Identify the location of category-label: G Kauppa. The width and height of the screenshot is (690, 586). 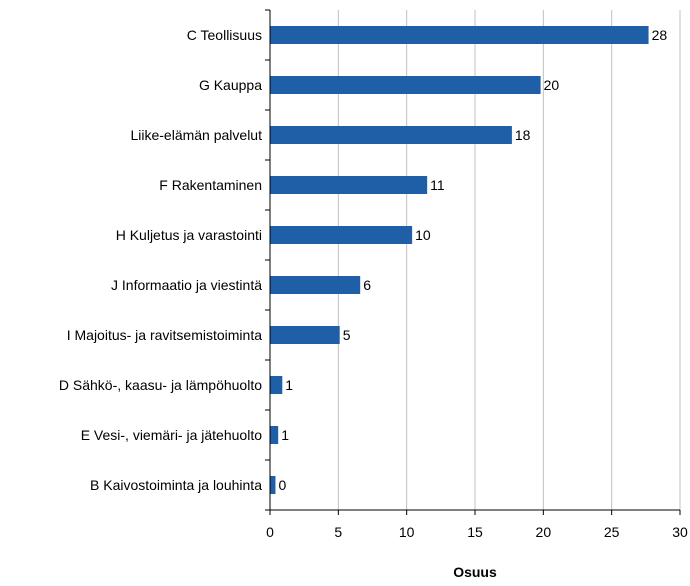
(230, 85).